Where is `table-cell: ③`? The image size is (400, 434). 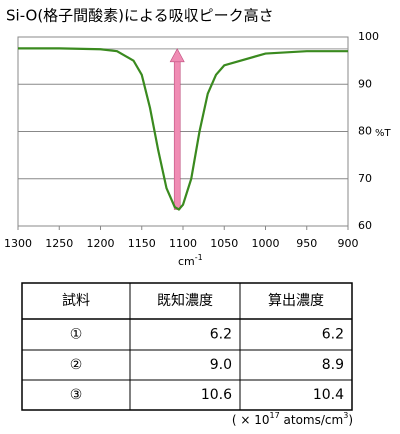 table-cell: ③ is located at coordinates (76, 395).